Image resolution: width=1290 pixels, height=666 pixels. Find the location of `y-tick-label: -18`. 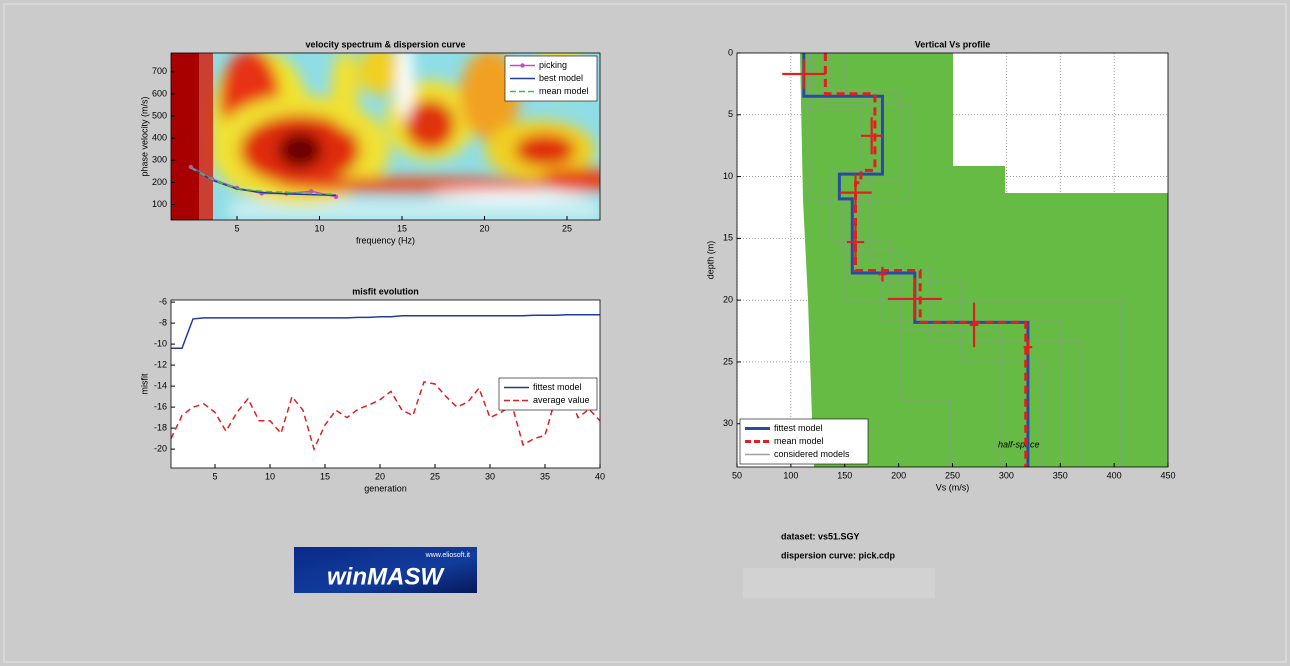

y-tick-label: -18 is located at coordinates (160, 427).